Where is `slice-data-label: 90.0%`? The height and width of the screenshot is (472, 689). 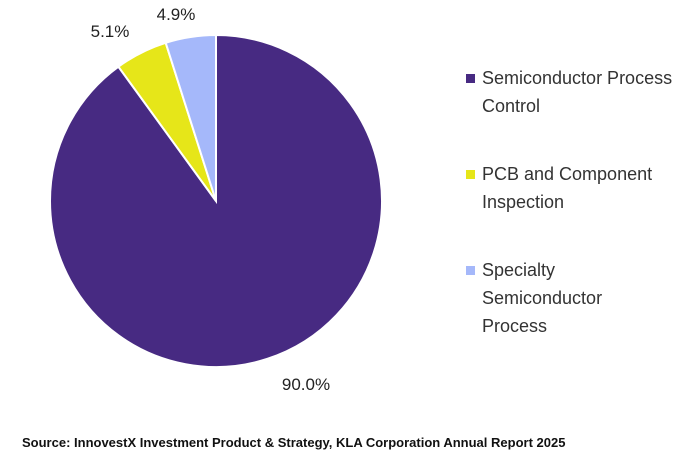
slice-data-label: 90.0% is located at coordinates (306, 384).